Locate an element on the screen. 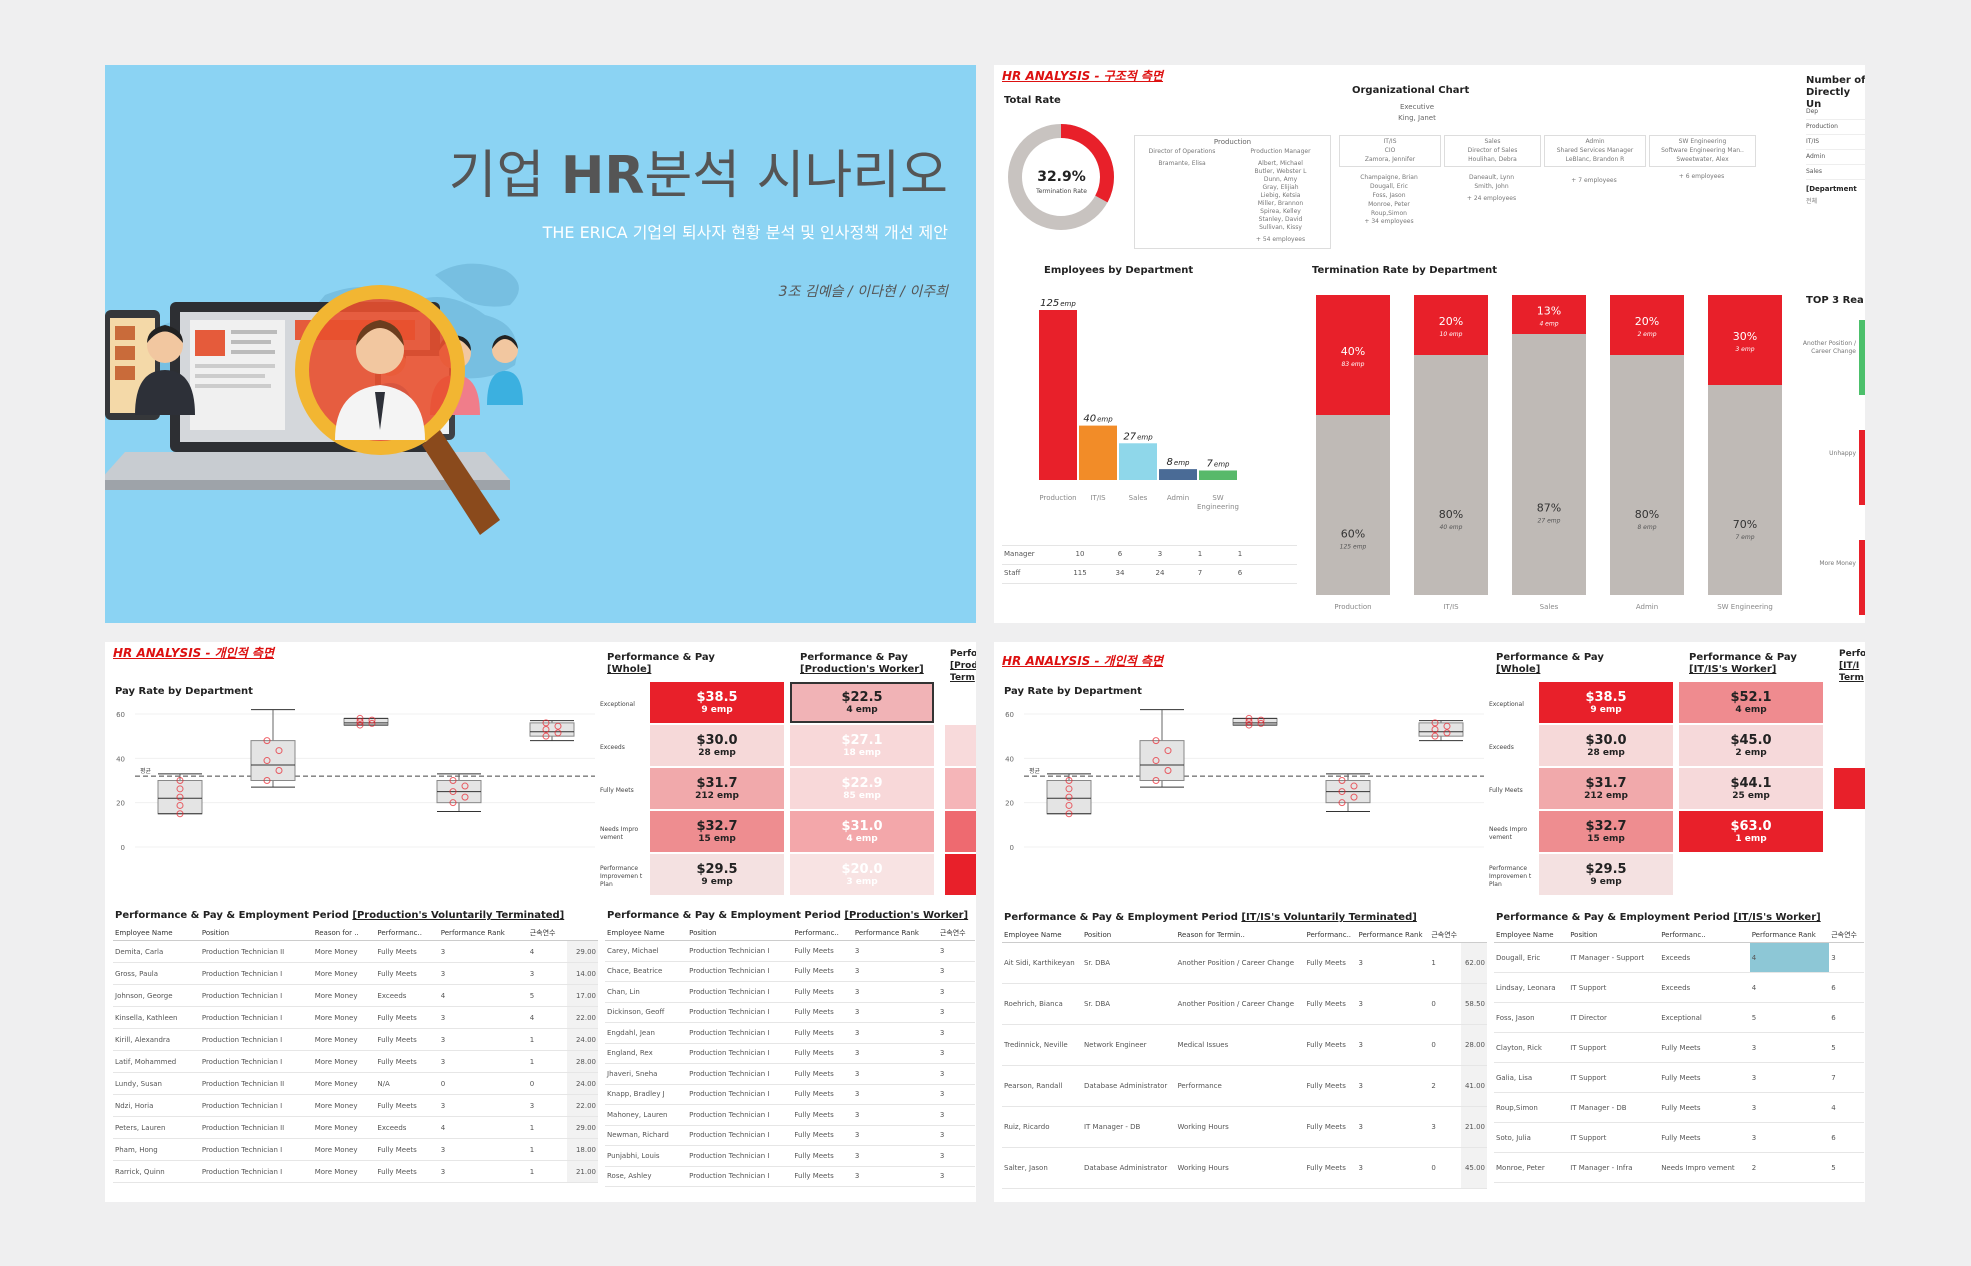 This screenshot has width=1971, height=1266. perf-cut-title: Perfo [Prod Term is located at coordinates (963, 666).